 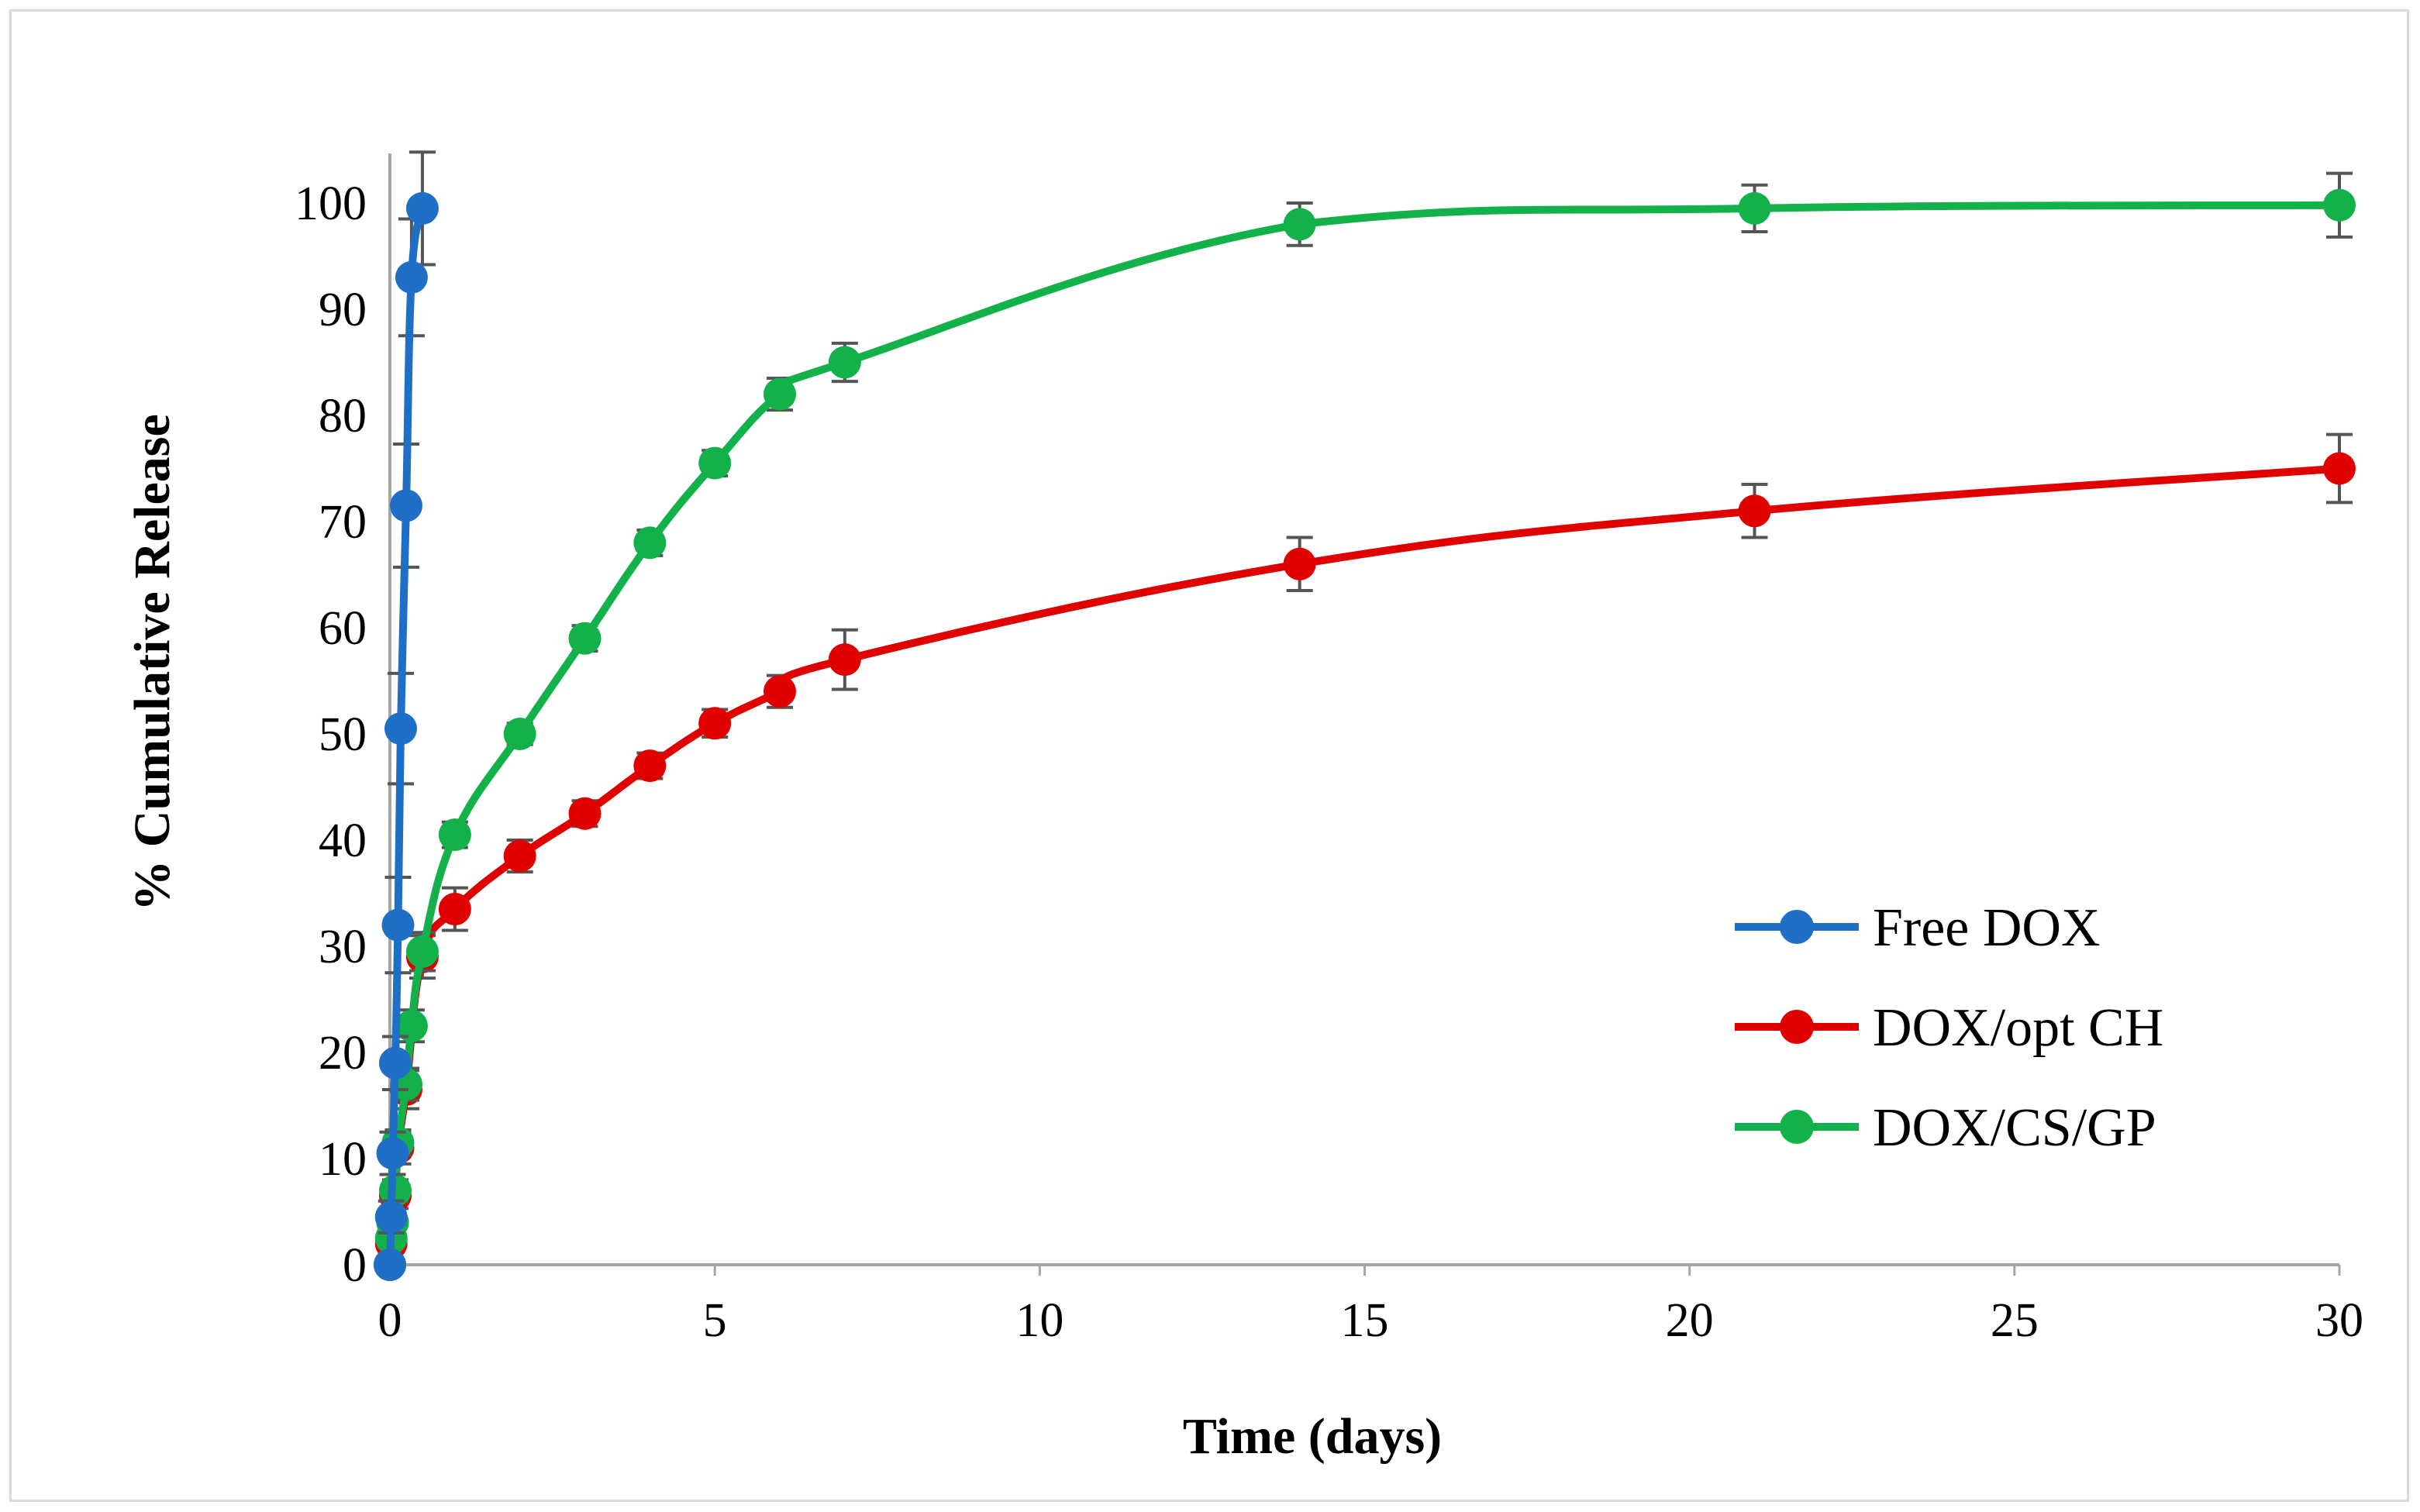 What do you see at coordinates (331, 203) in the screenshot?
I see `y-tick-label: 100` at bounding box center [331, 203].